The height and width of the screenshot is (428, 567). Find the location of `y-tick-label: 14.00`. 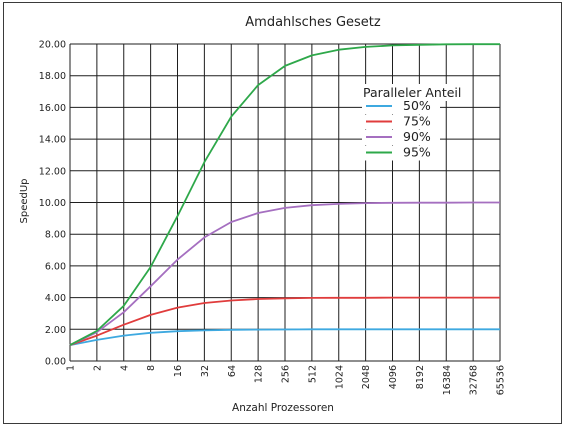

y-tick-label: 14.00 is located at coordinates (52, 140).